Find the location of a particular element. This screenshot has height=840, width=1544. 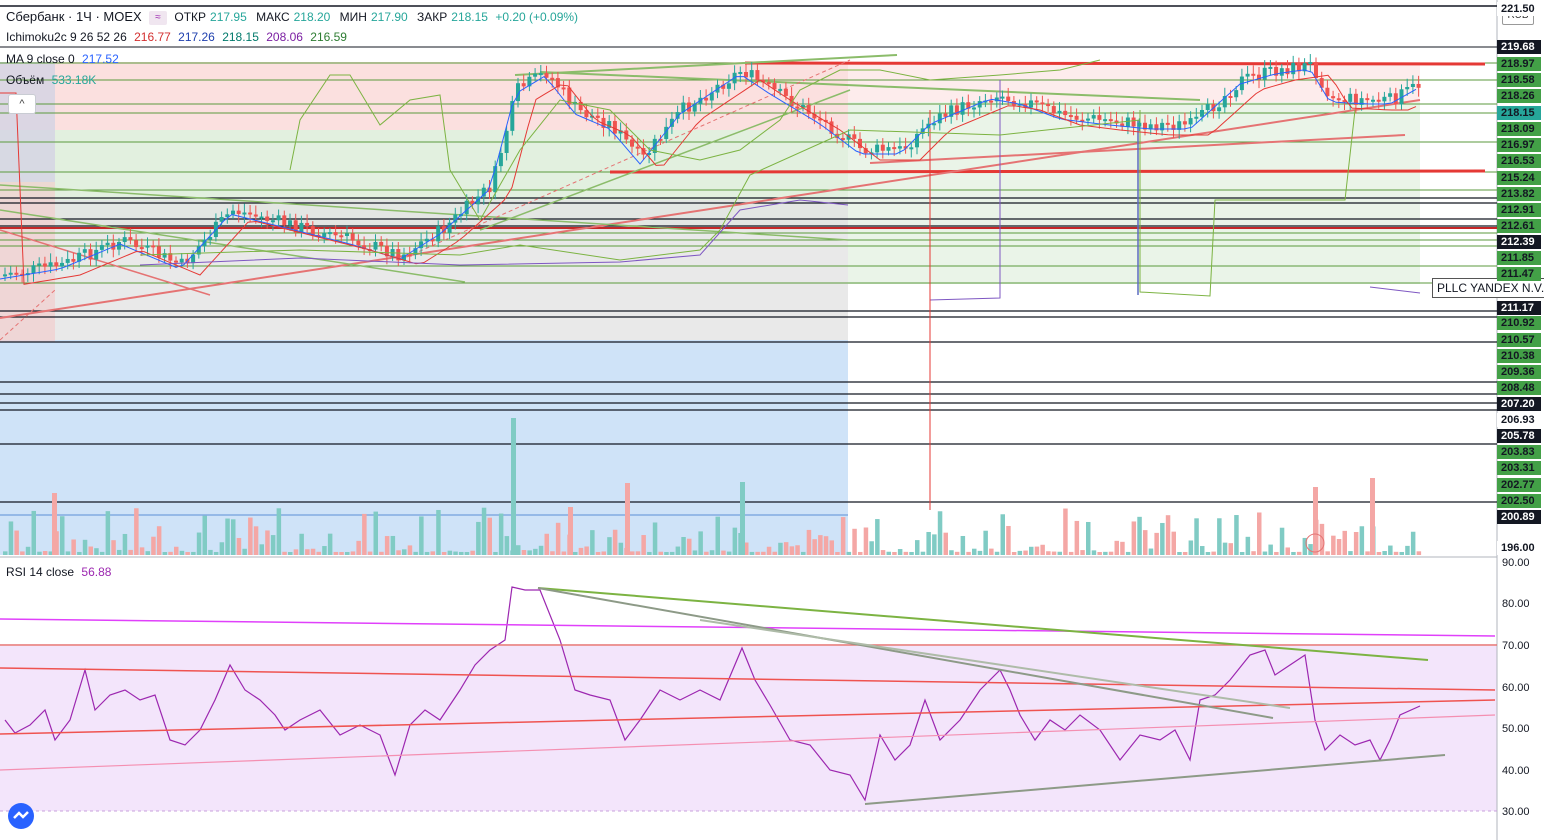

open-label: ОТКР is located at coordinates (190, 17).